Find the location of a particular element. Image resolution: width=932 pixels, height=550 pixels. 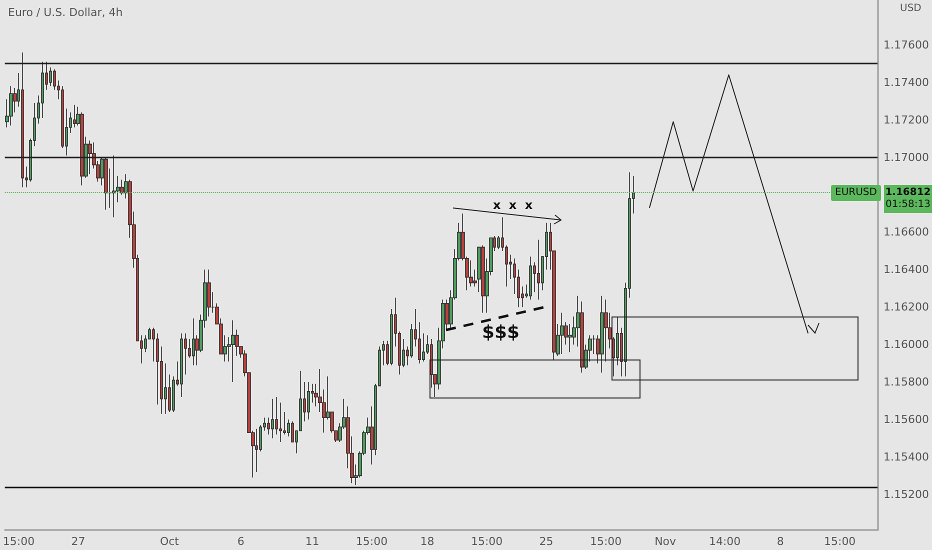

x-tick-label: Oct is located at coordinates (170, 541).